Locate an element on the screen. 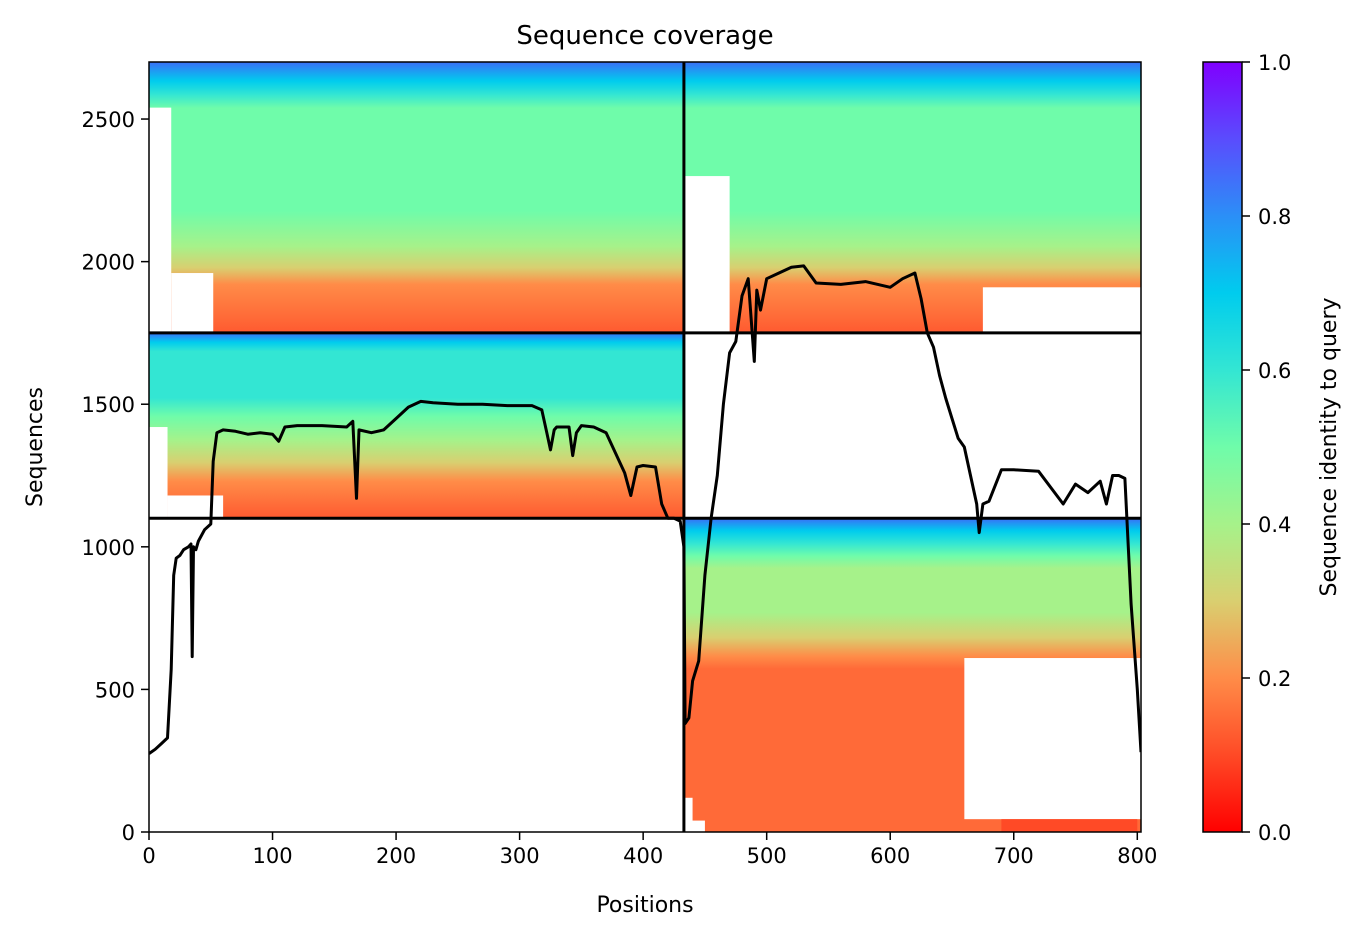  colorbar-tick-label: 0.8 is located at coordinates (1274, 217).